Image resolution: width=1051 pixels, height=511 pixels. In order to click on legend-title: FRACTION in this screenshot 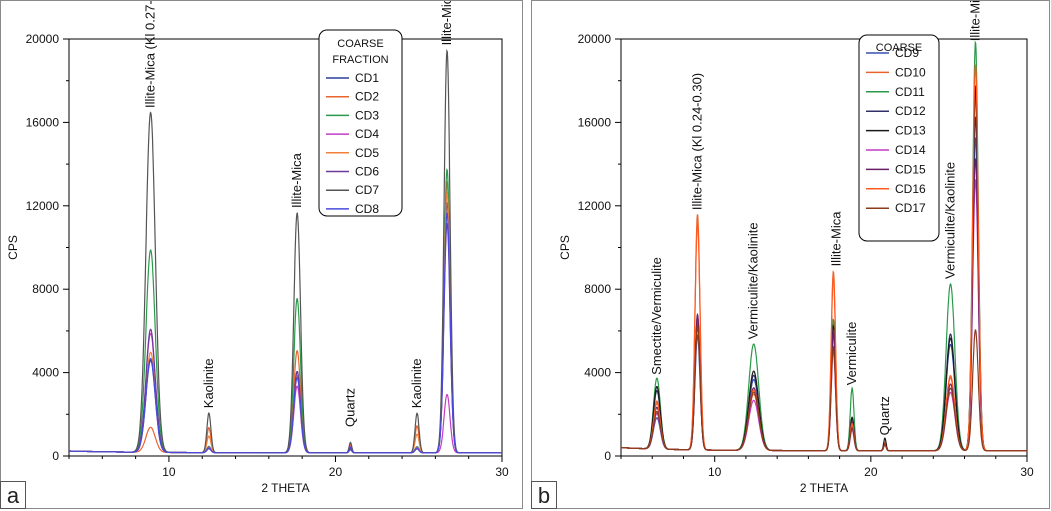, I will do `click(360, 60)`.